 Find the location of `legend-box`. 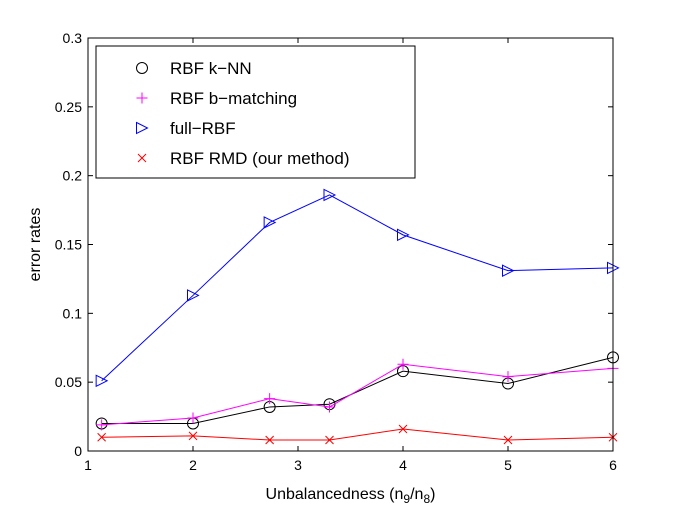

legend-box is located at coordinates (255, 112).